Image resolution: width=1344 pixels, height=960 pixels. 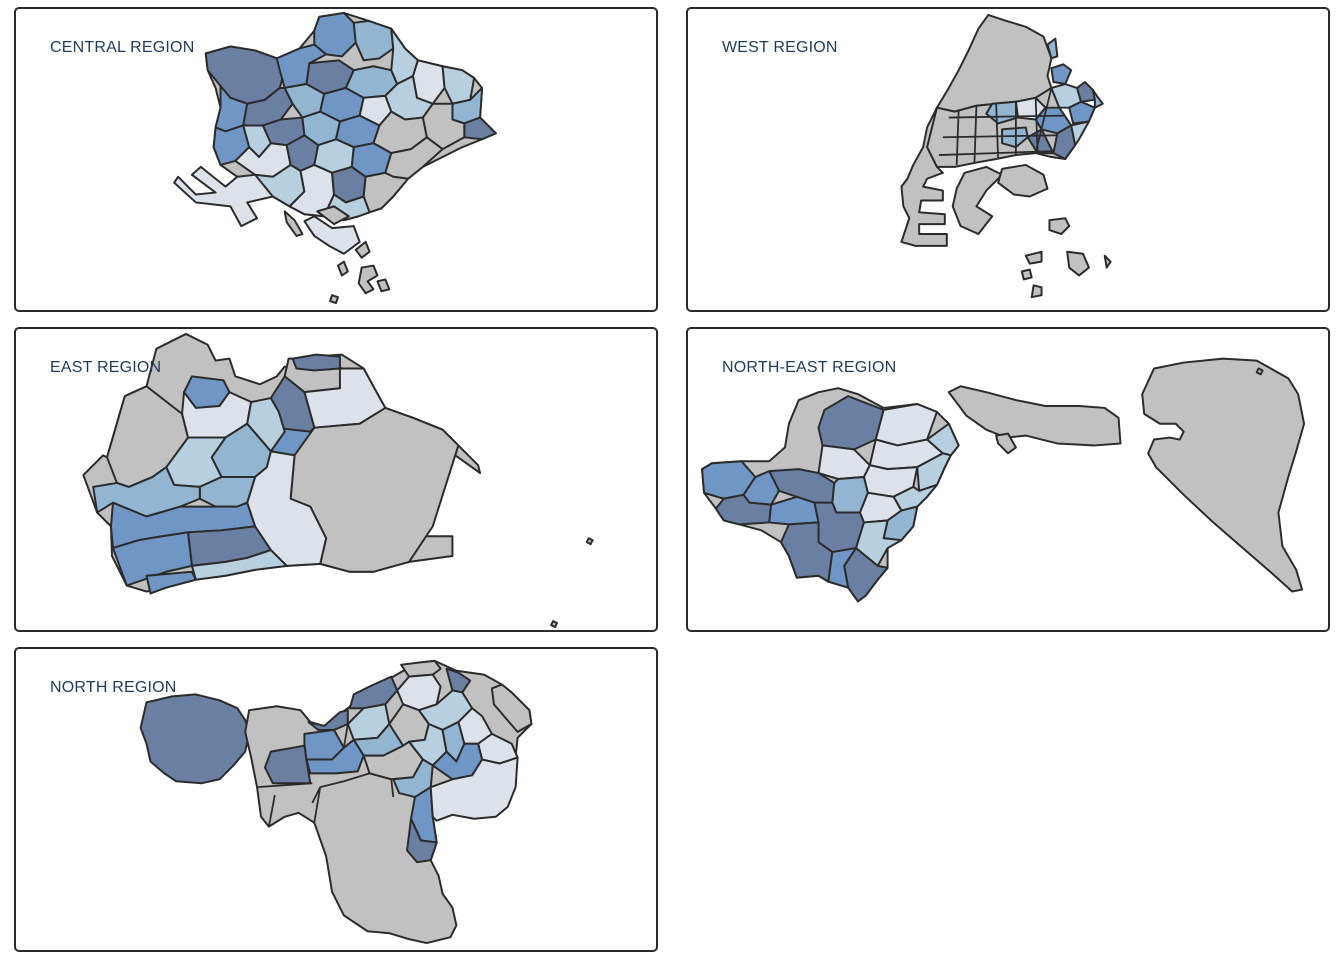 What do you see at coordinates (780, 47) in the screenshot?
I see `panel-title: WEST REGION` at bounding box center [780, 47].